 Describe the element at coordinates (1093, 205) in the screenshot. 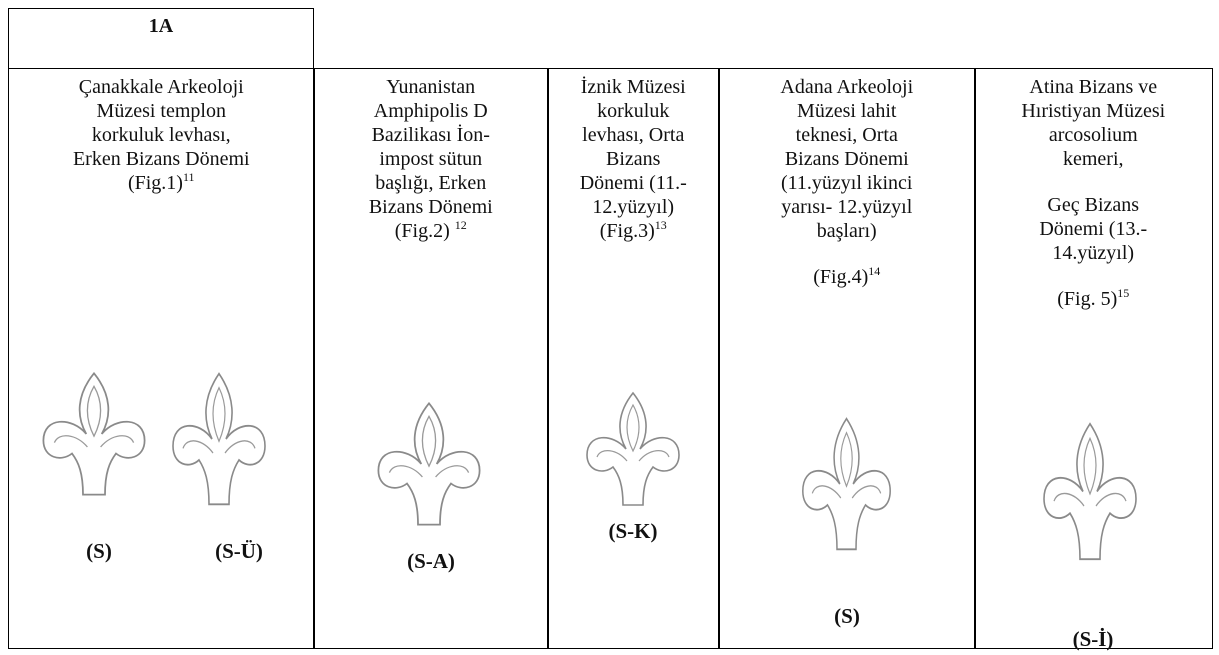

I see `text-line: Geç Bizans` at that location.